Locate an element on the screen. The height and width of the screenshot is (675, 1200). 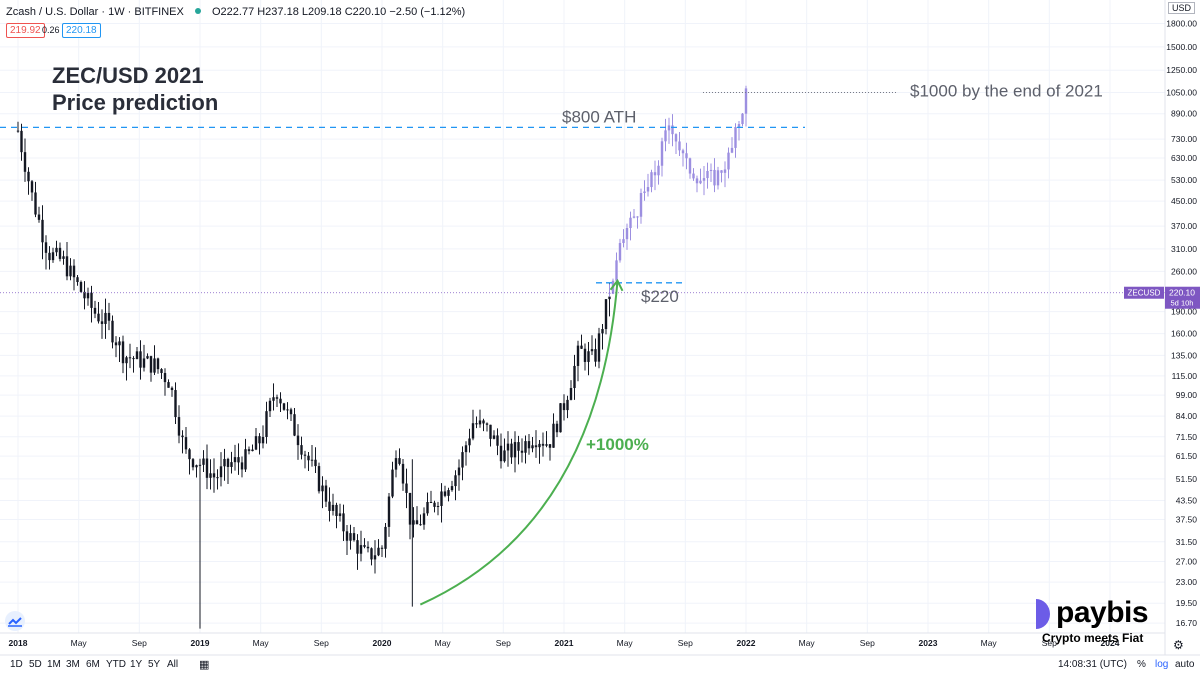
x-tick-label: 2023 is located at coordinates (928, 643).